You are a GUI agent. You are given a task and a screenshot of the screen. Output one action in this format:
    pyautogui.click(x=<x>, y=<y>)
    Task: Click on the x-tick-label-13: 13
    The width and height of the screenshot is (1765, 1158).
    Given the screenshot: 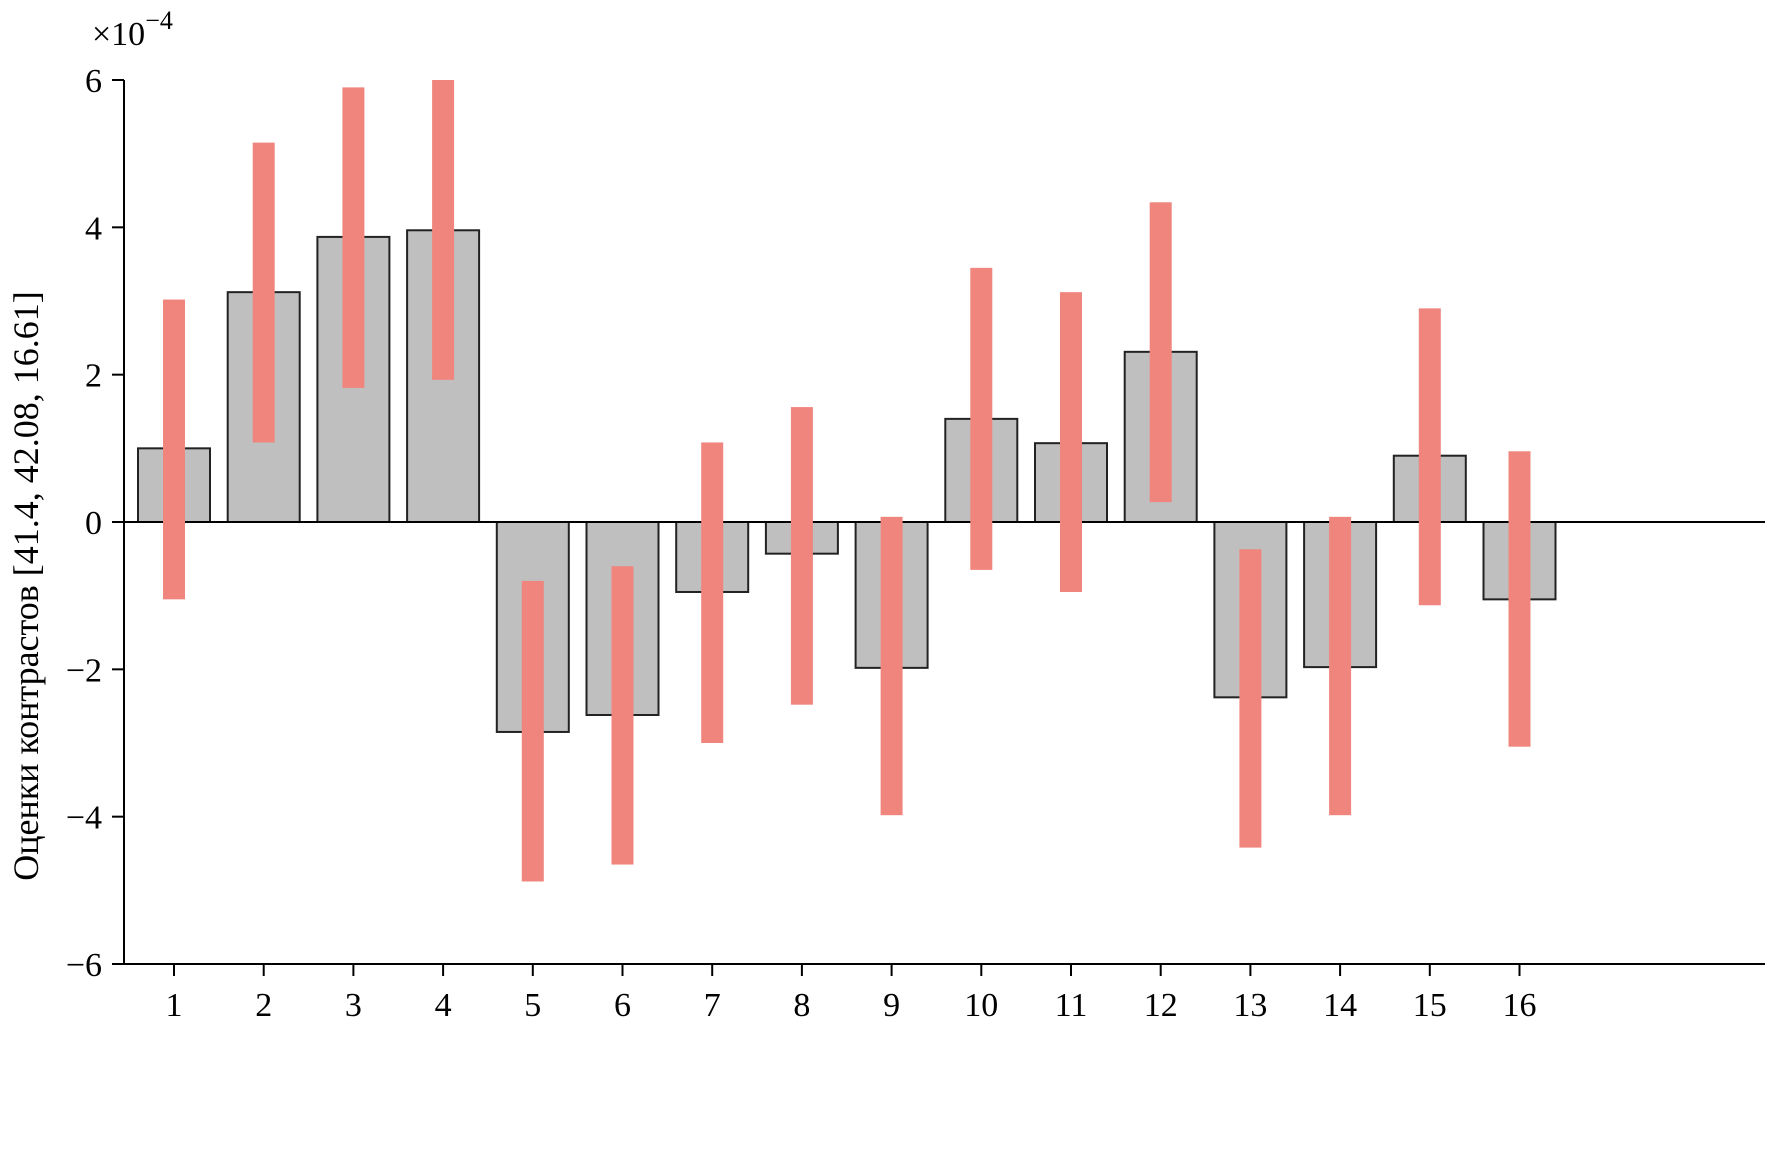 What is the action you would take?
    pyautogui.click(x=1250, y=1005)
    